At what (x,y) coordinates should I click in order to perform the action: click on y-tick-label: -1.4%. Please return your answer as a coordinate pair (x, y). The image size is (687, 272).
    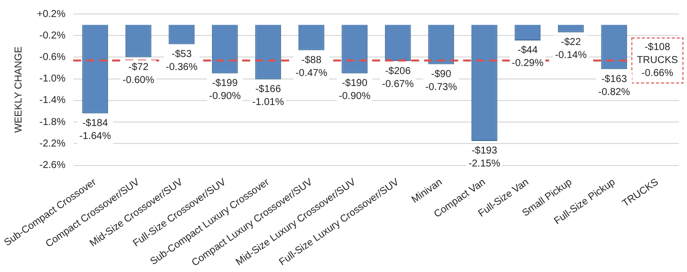
    Looking at the image, I should click on (52, 100).